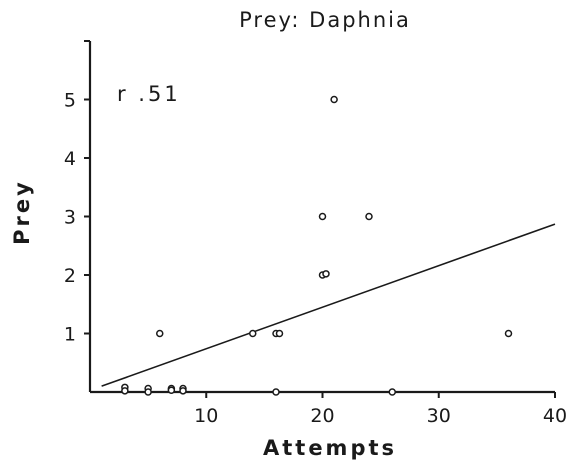  I want to click on y-tick-label: 1, so click(70, 335).